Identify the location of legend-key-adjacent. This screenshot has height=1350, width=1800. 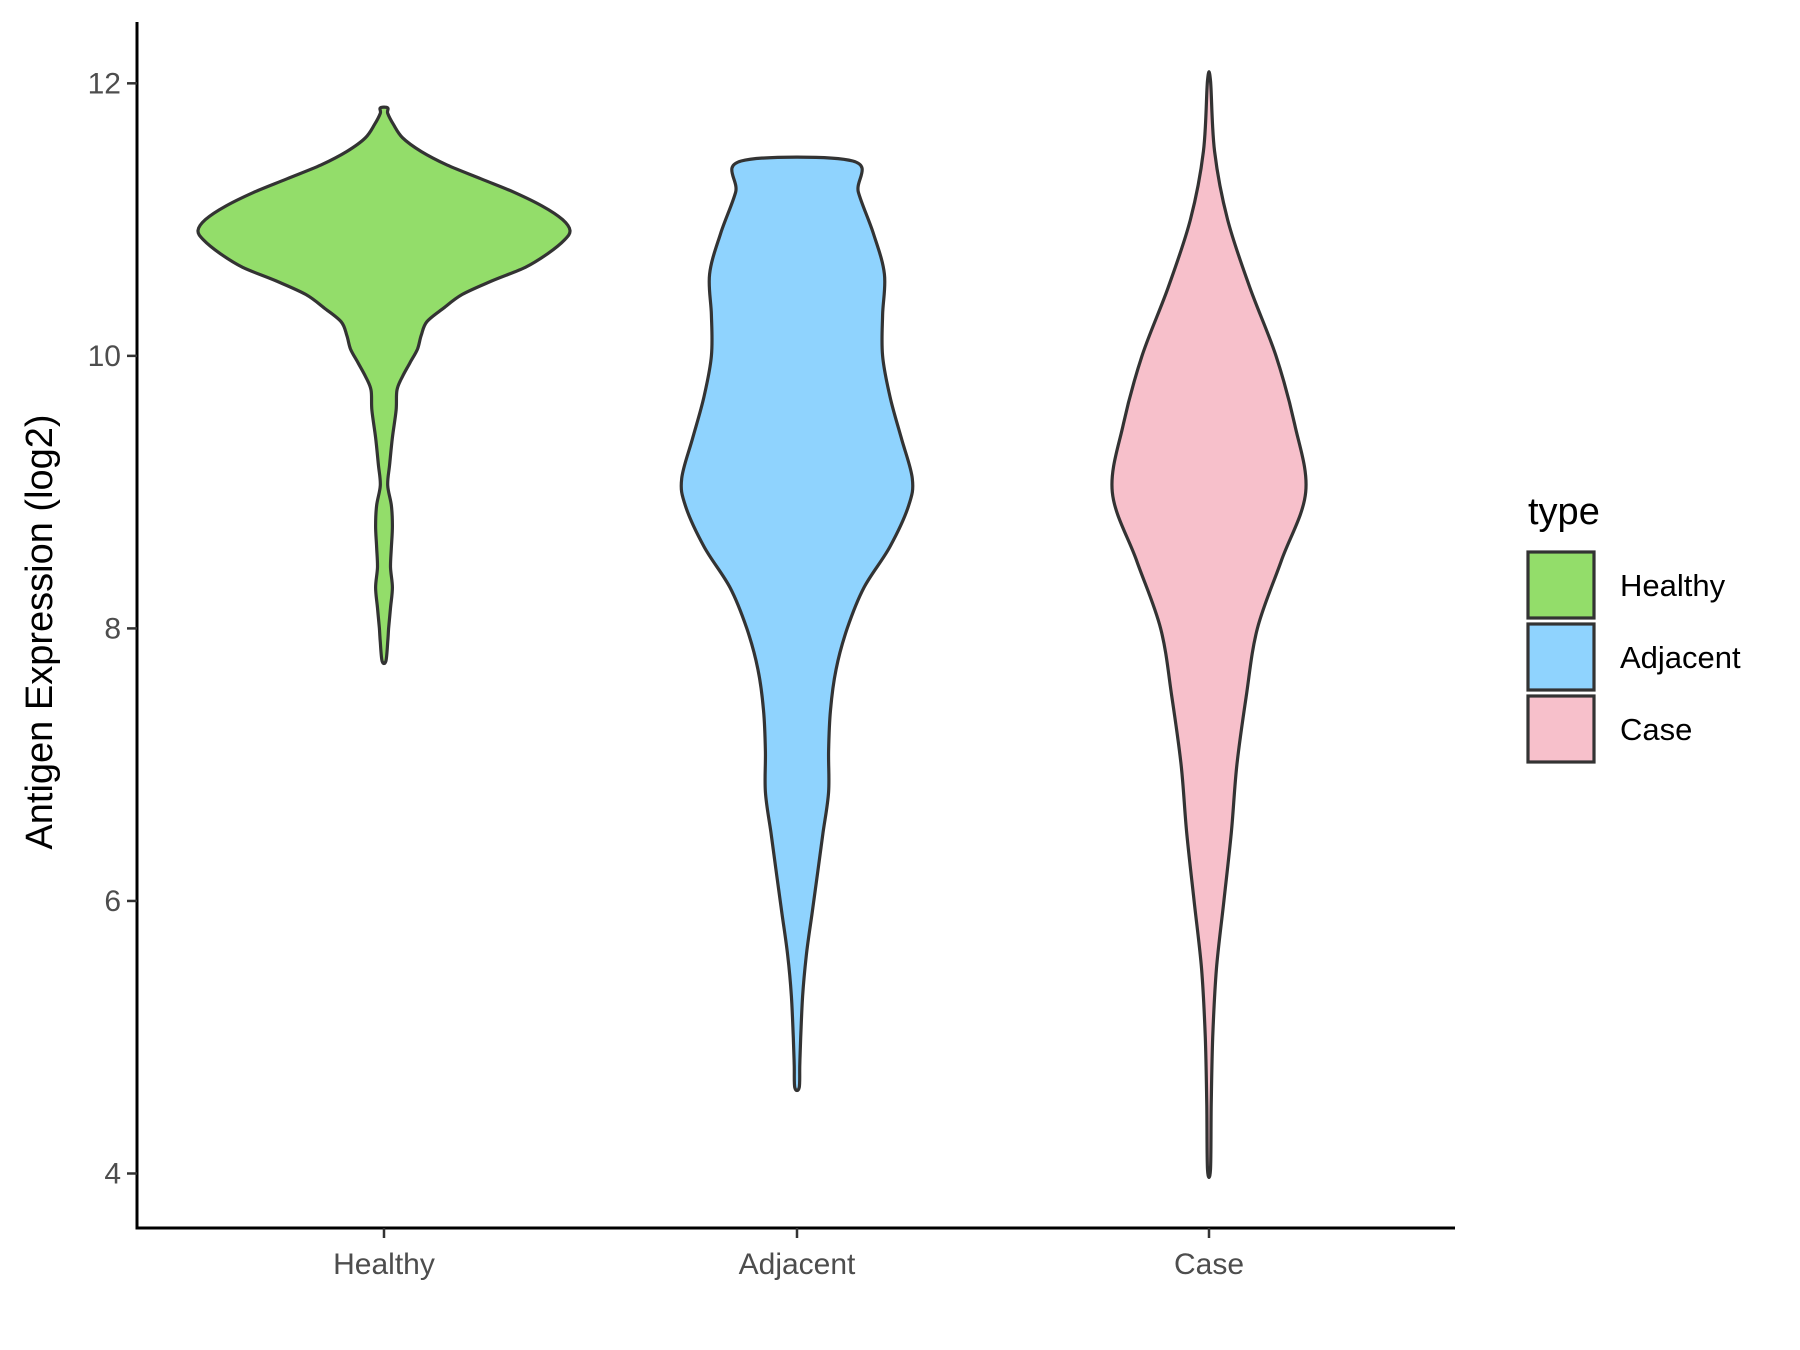
(1561, 657).